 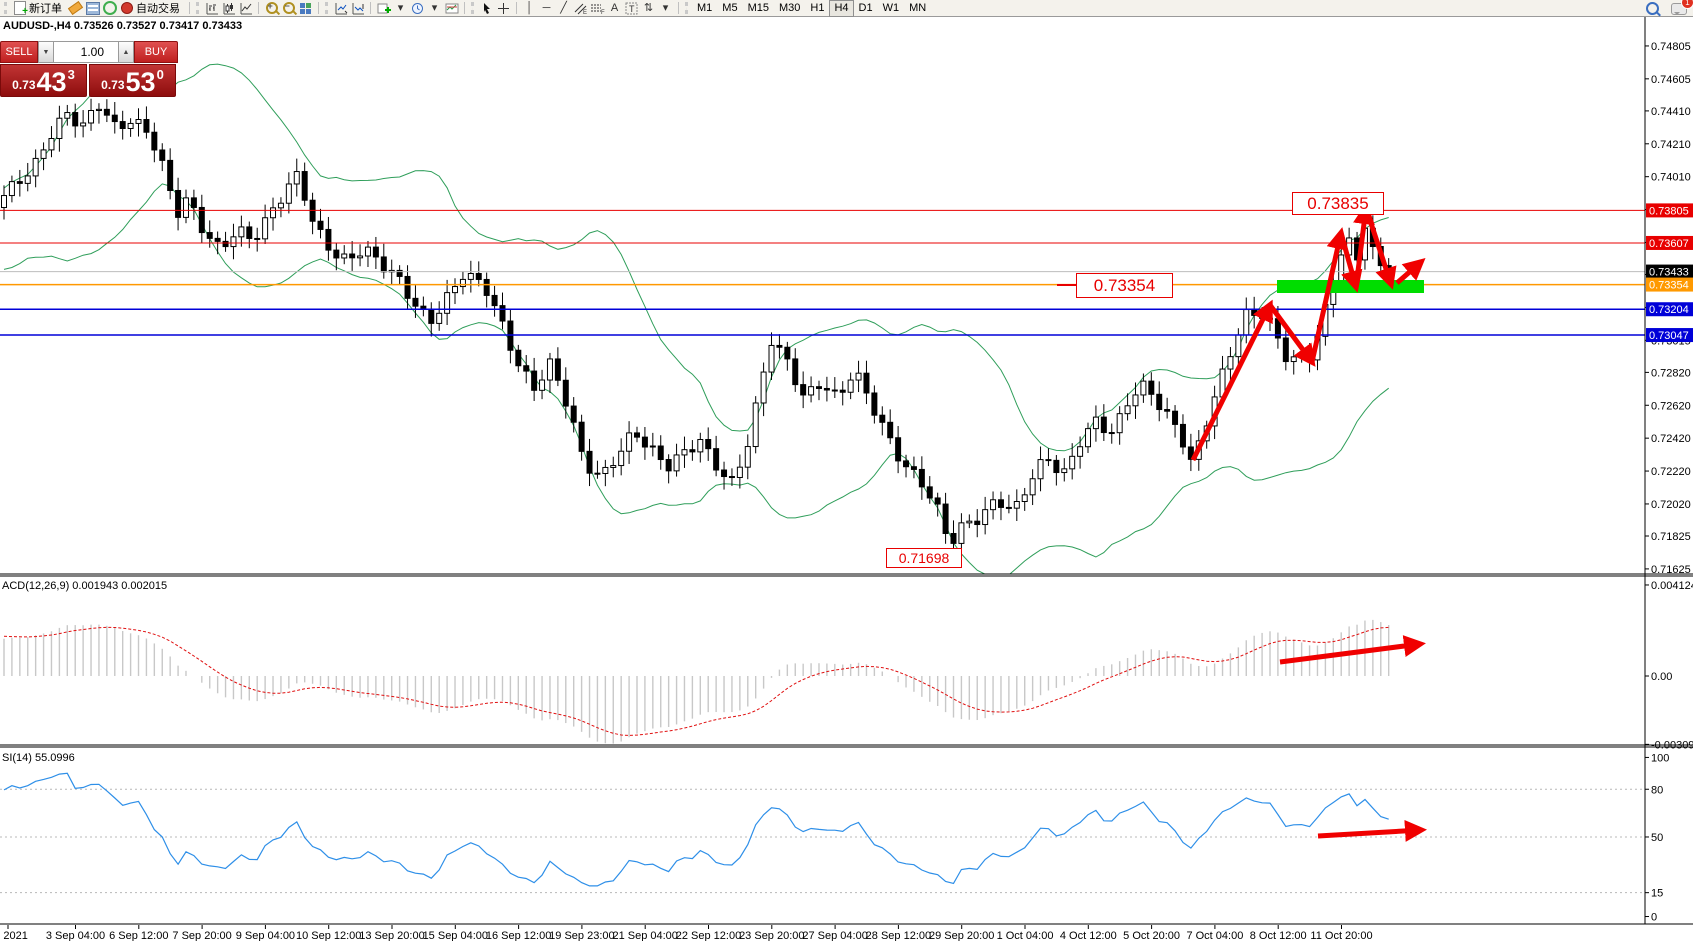 I want to click on sell-price-box: 0.73 43 3, so click(x=43, y=80).